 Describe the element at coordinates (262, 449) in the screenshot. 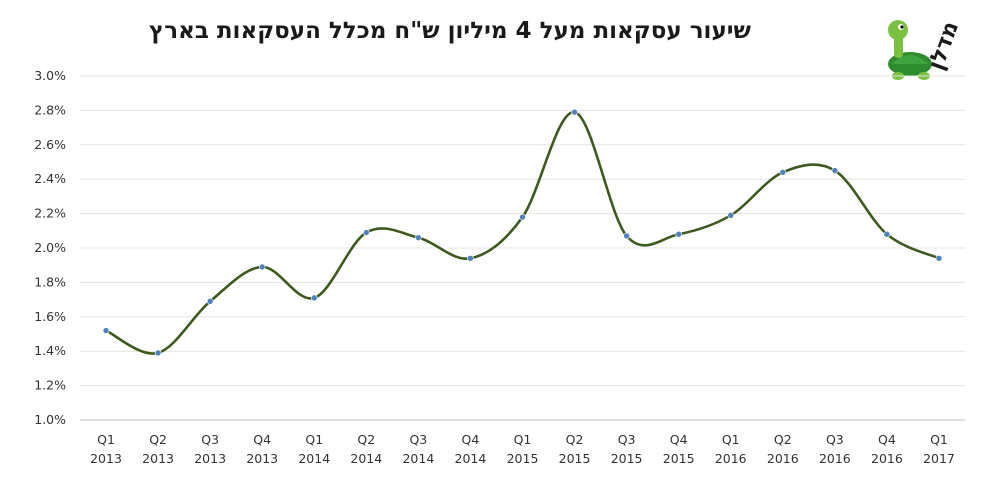

I see `x-tick-label: Q4 2013` at that location.